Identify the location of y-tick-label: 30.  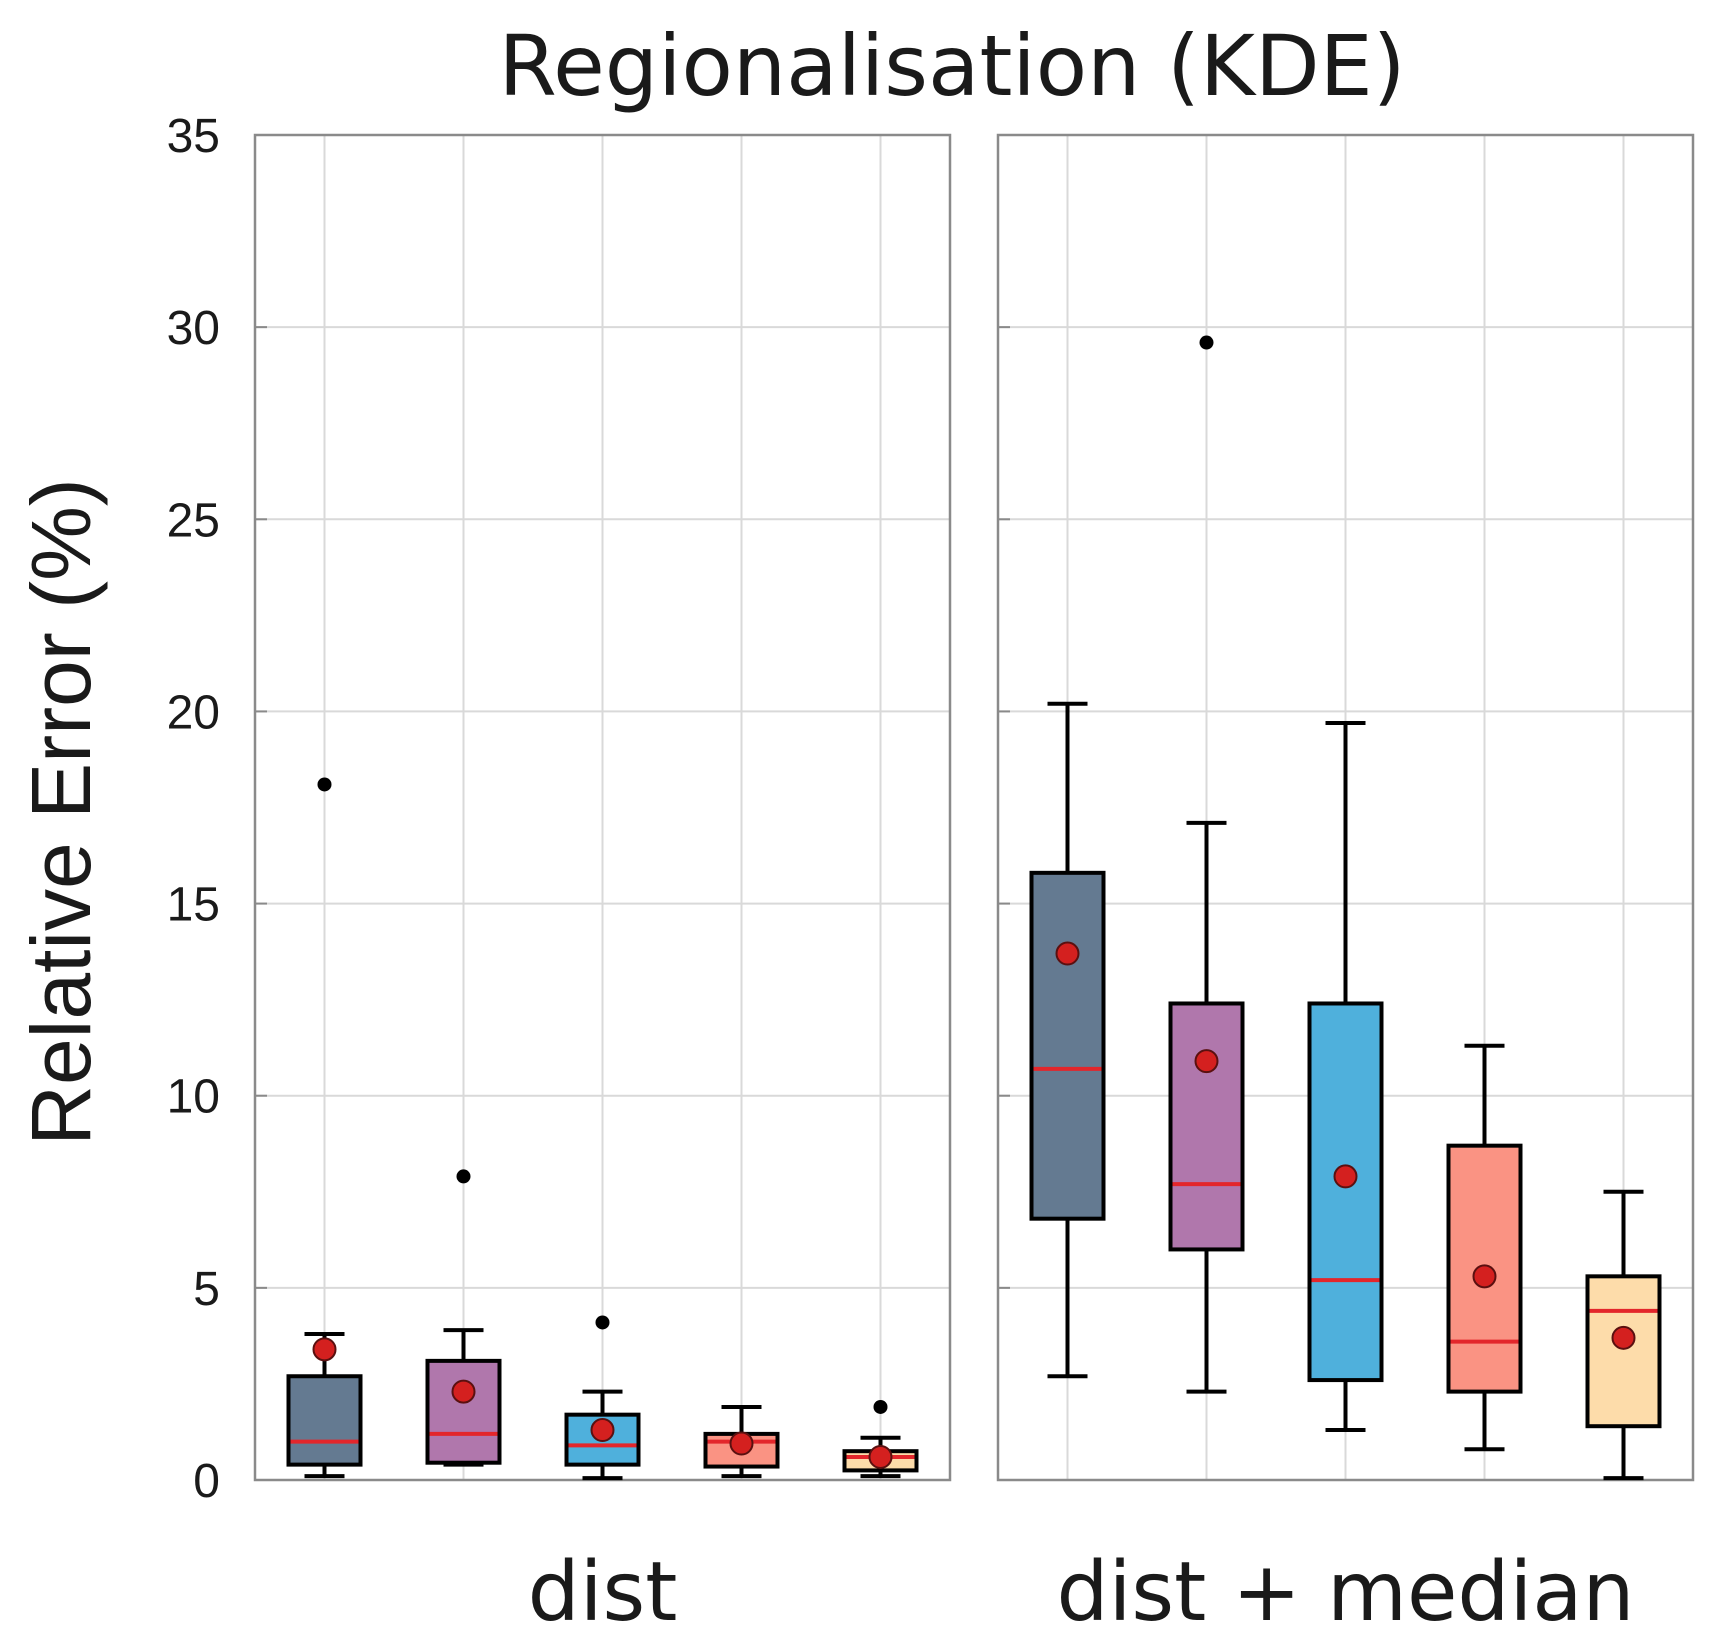
(193, 328).